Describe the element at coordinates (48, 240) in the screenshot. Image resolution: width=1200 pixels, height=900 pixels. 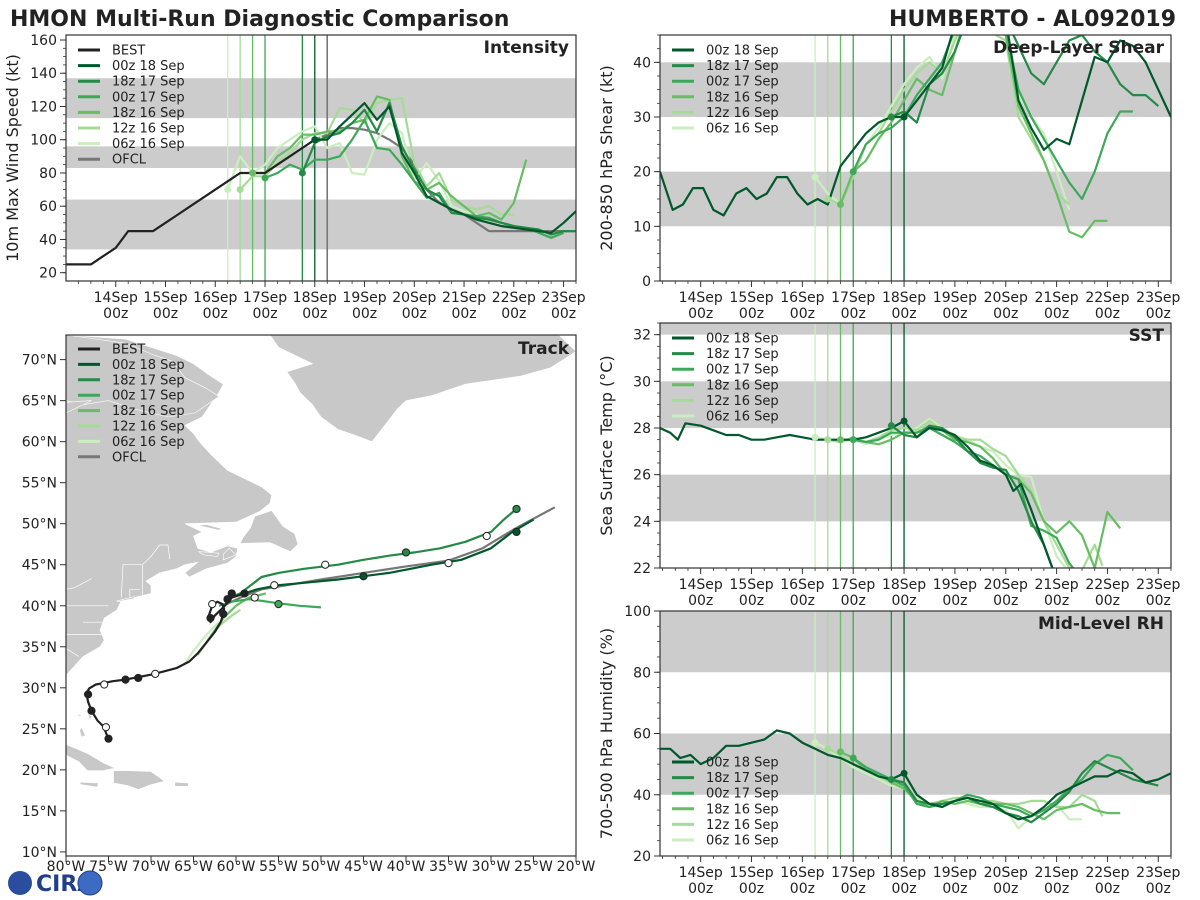
I see `y-tick-label: 40` at that location.